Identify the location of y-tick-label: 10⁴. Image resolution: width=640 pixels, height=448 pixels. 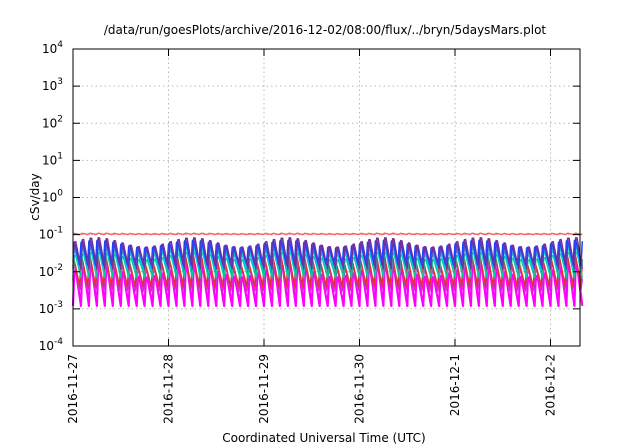
(52, 48).